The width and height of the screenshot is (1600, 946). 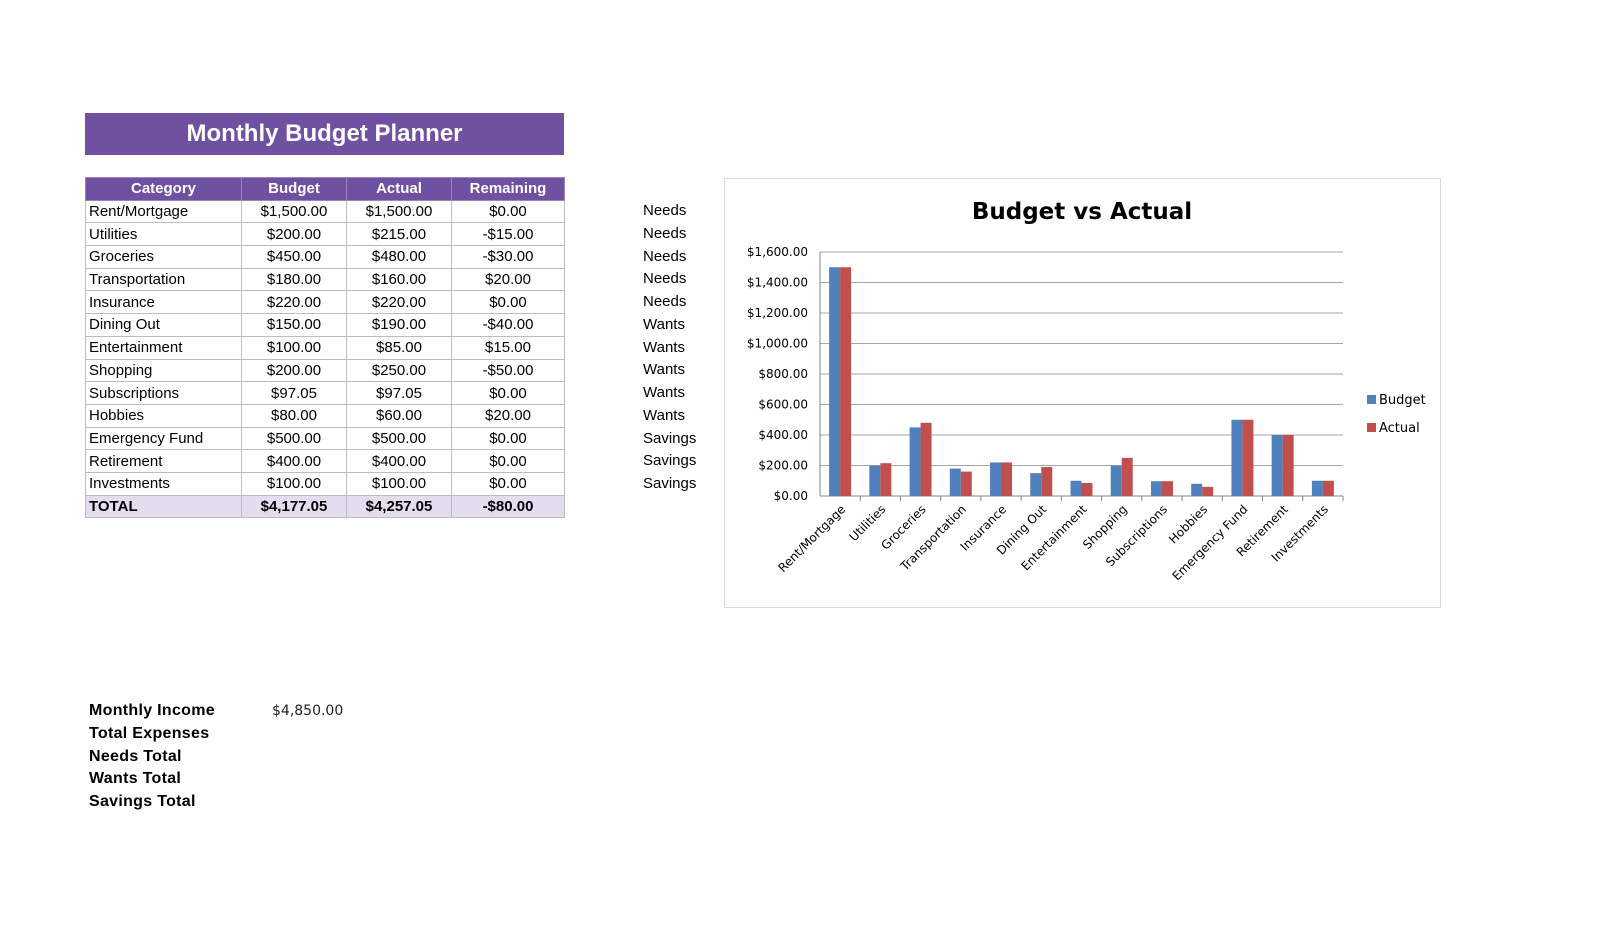 I want to click on summary-label: Wants Total, so click(x=135, y=779).